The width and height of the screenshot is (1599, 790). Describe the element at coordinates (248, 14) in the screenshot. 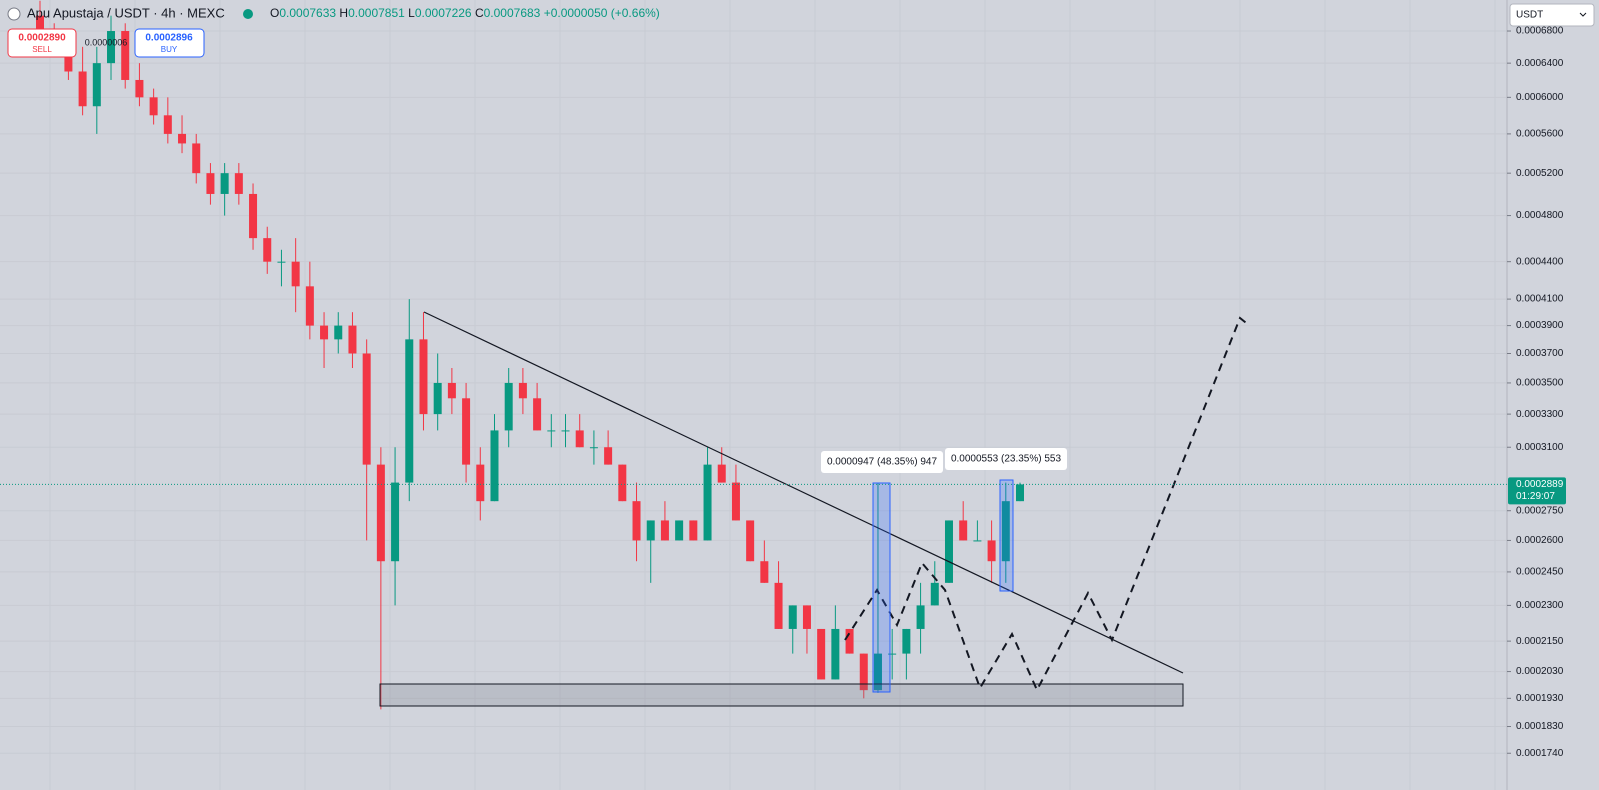

I see `market-status` at that location.